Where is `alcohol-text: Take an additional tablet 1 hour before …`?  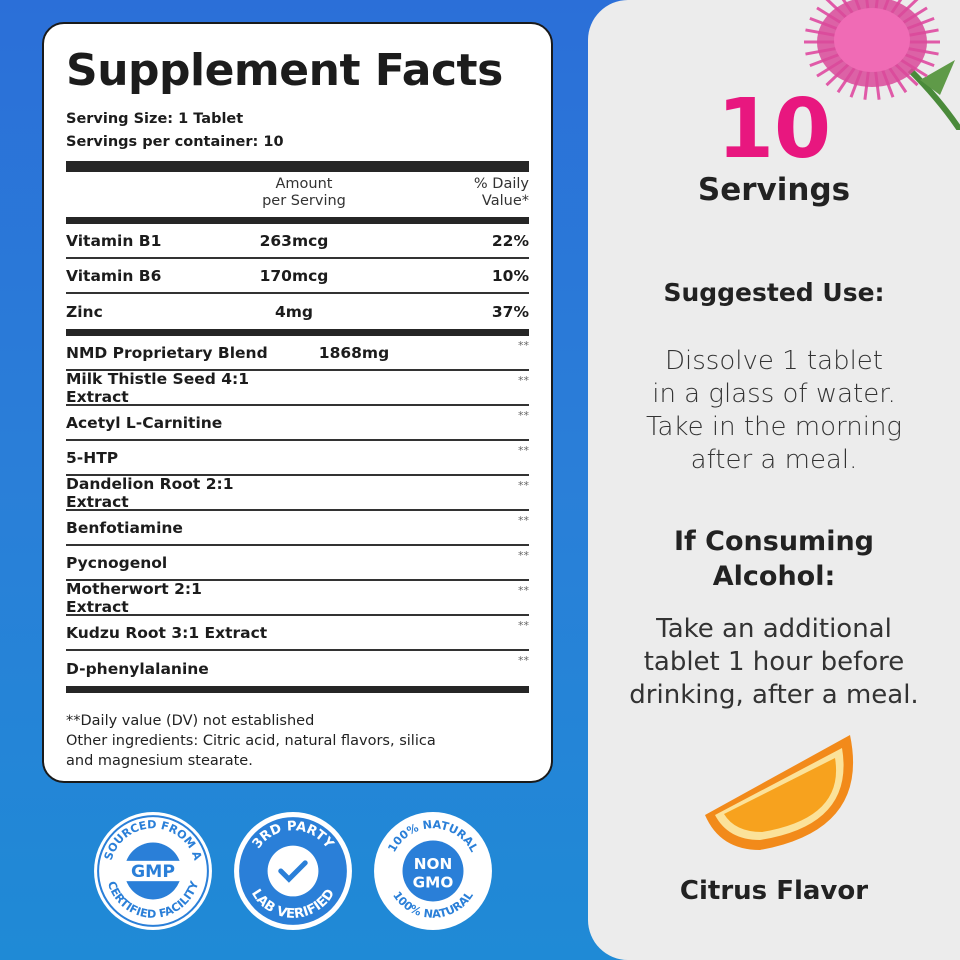
alcohol-text: Take an additional tablet 1 hour before … is located at coordinates (774, 662).